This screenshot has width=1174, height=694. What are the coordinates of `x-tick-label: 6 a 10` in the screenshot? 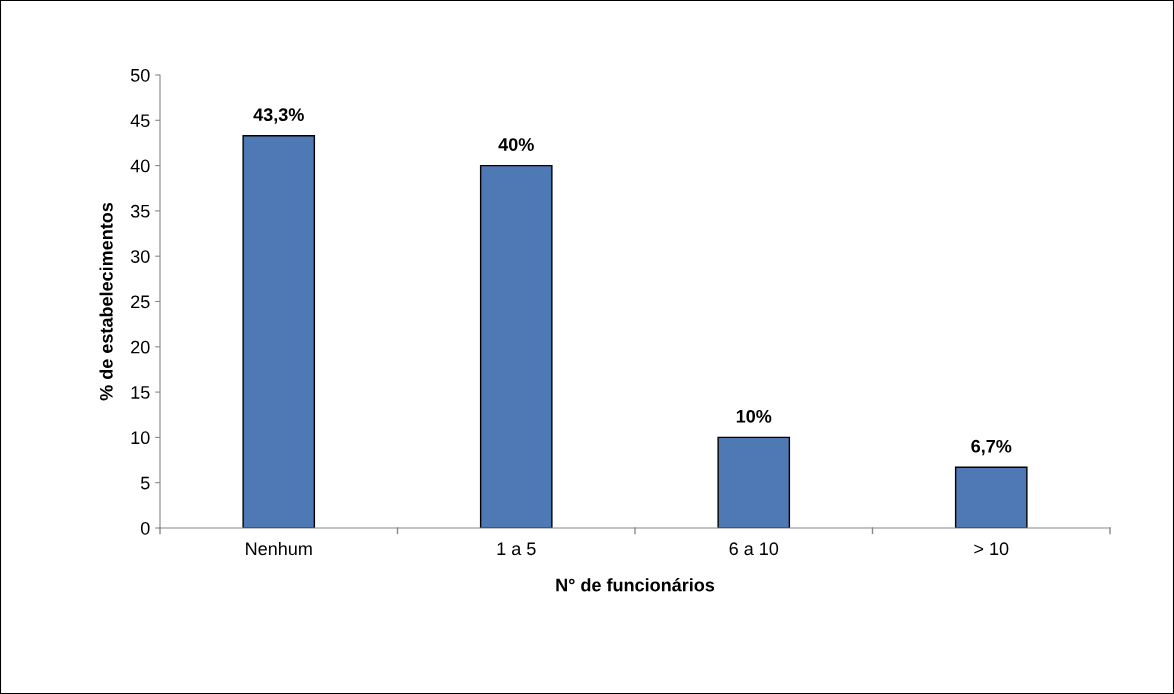 It's located at (754, 549).